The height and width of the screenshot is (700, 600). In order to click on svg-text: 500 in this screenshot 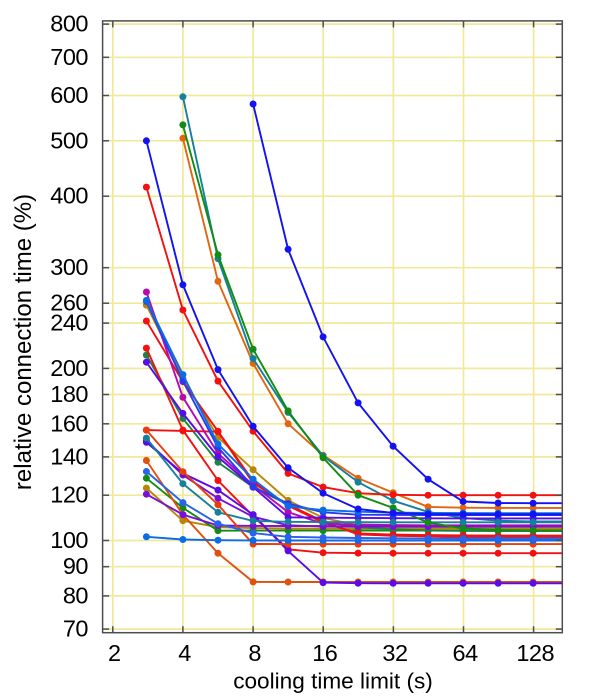, I will do `click(69, 140)`.